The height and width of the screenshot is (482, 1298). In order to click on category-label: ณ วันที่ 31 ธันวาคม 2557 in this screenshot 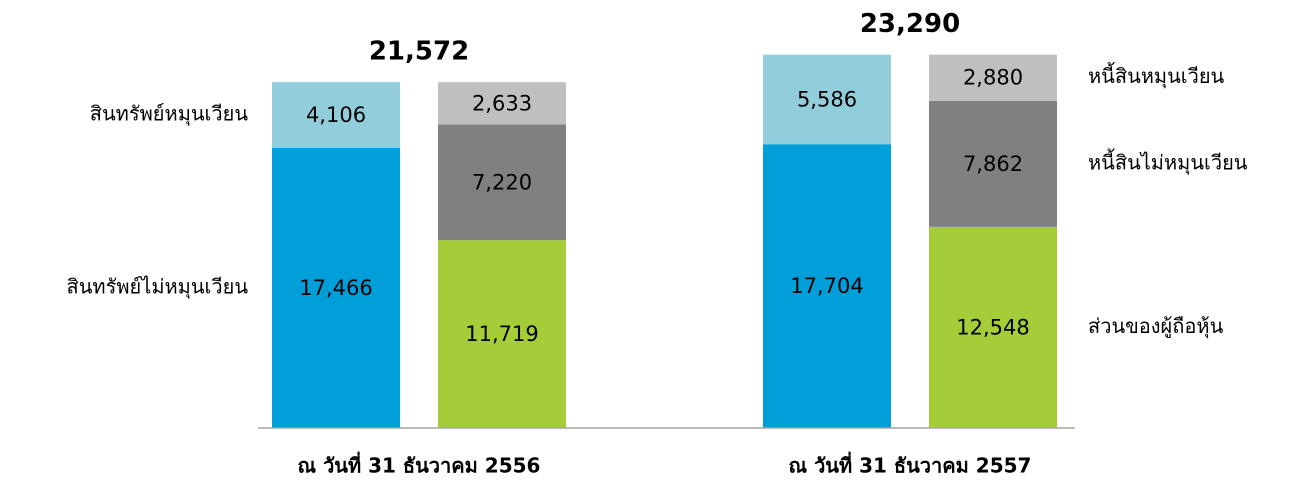, I will do `click(910, 464)`.